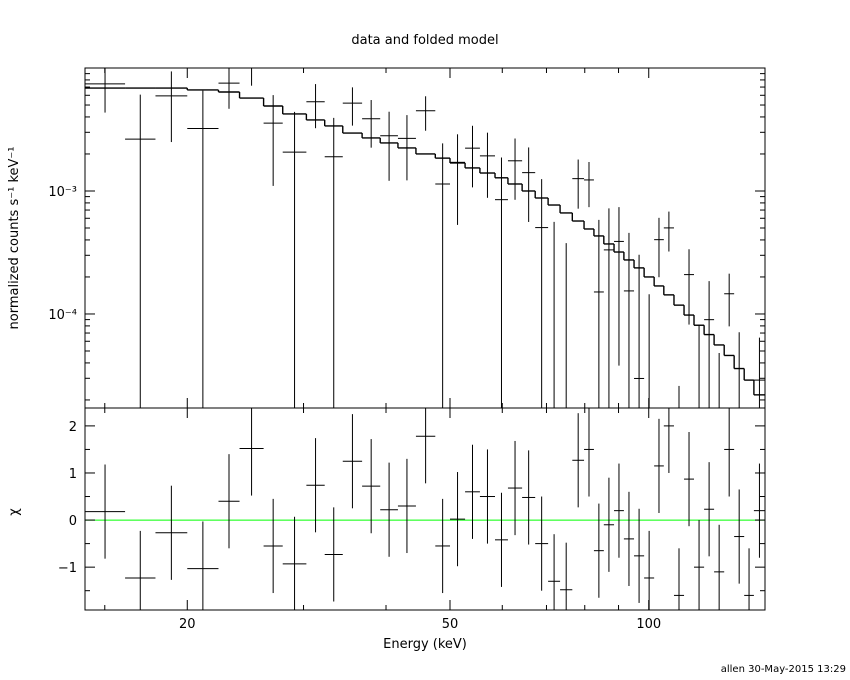 The height and width of the screenshot is (680, 850). Describe the element at coordinates (73, 521) in the screenshot. I see `y-tick-label: 0` at that location.